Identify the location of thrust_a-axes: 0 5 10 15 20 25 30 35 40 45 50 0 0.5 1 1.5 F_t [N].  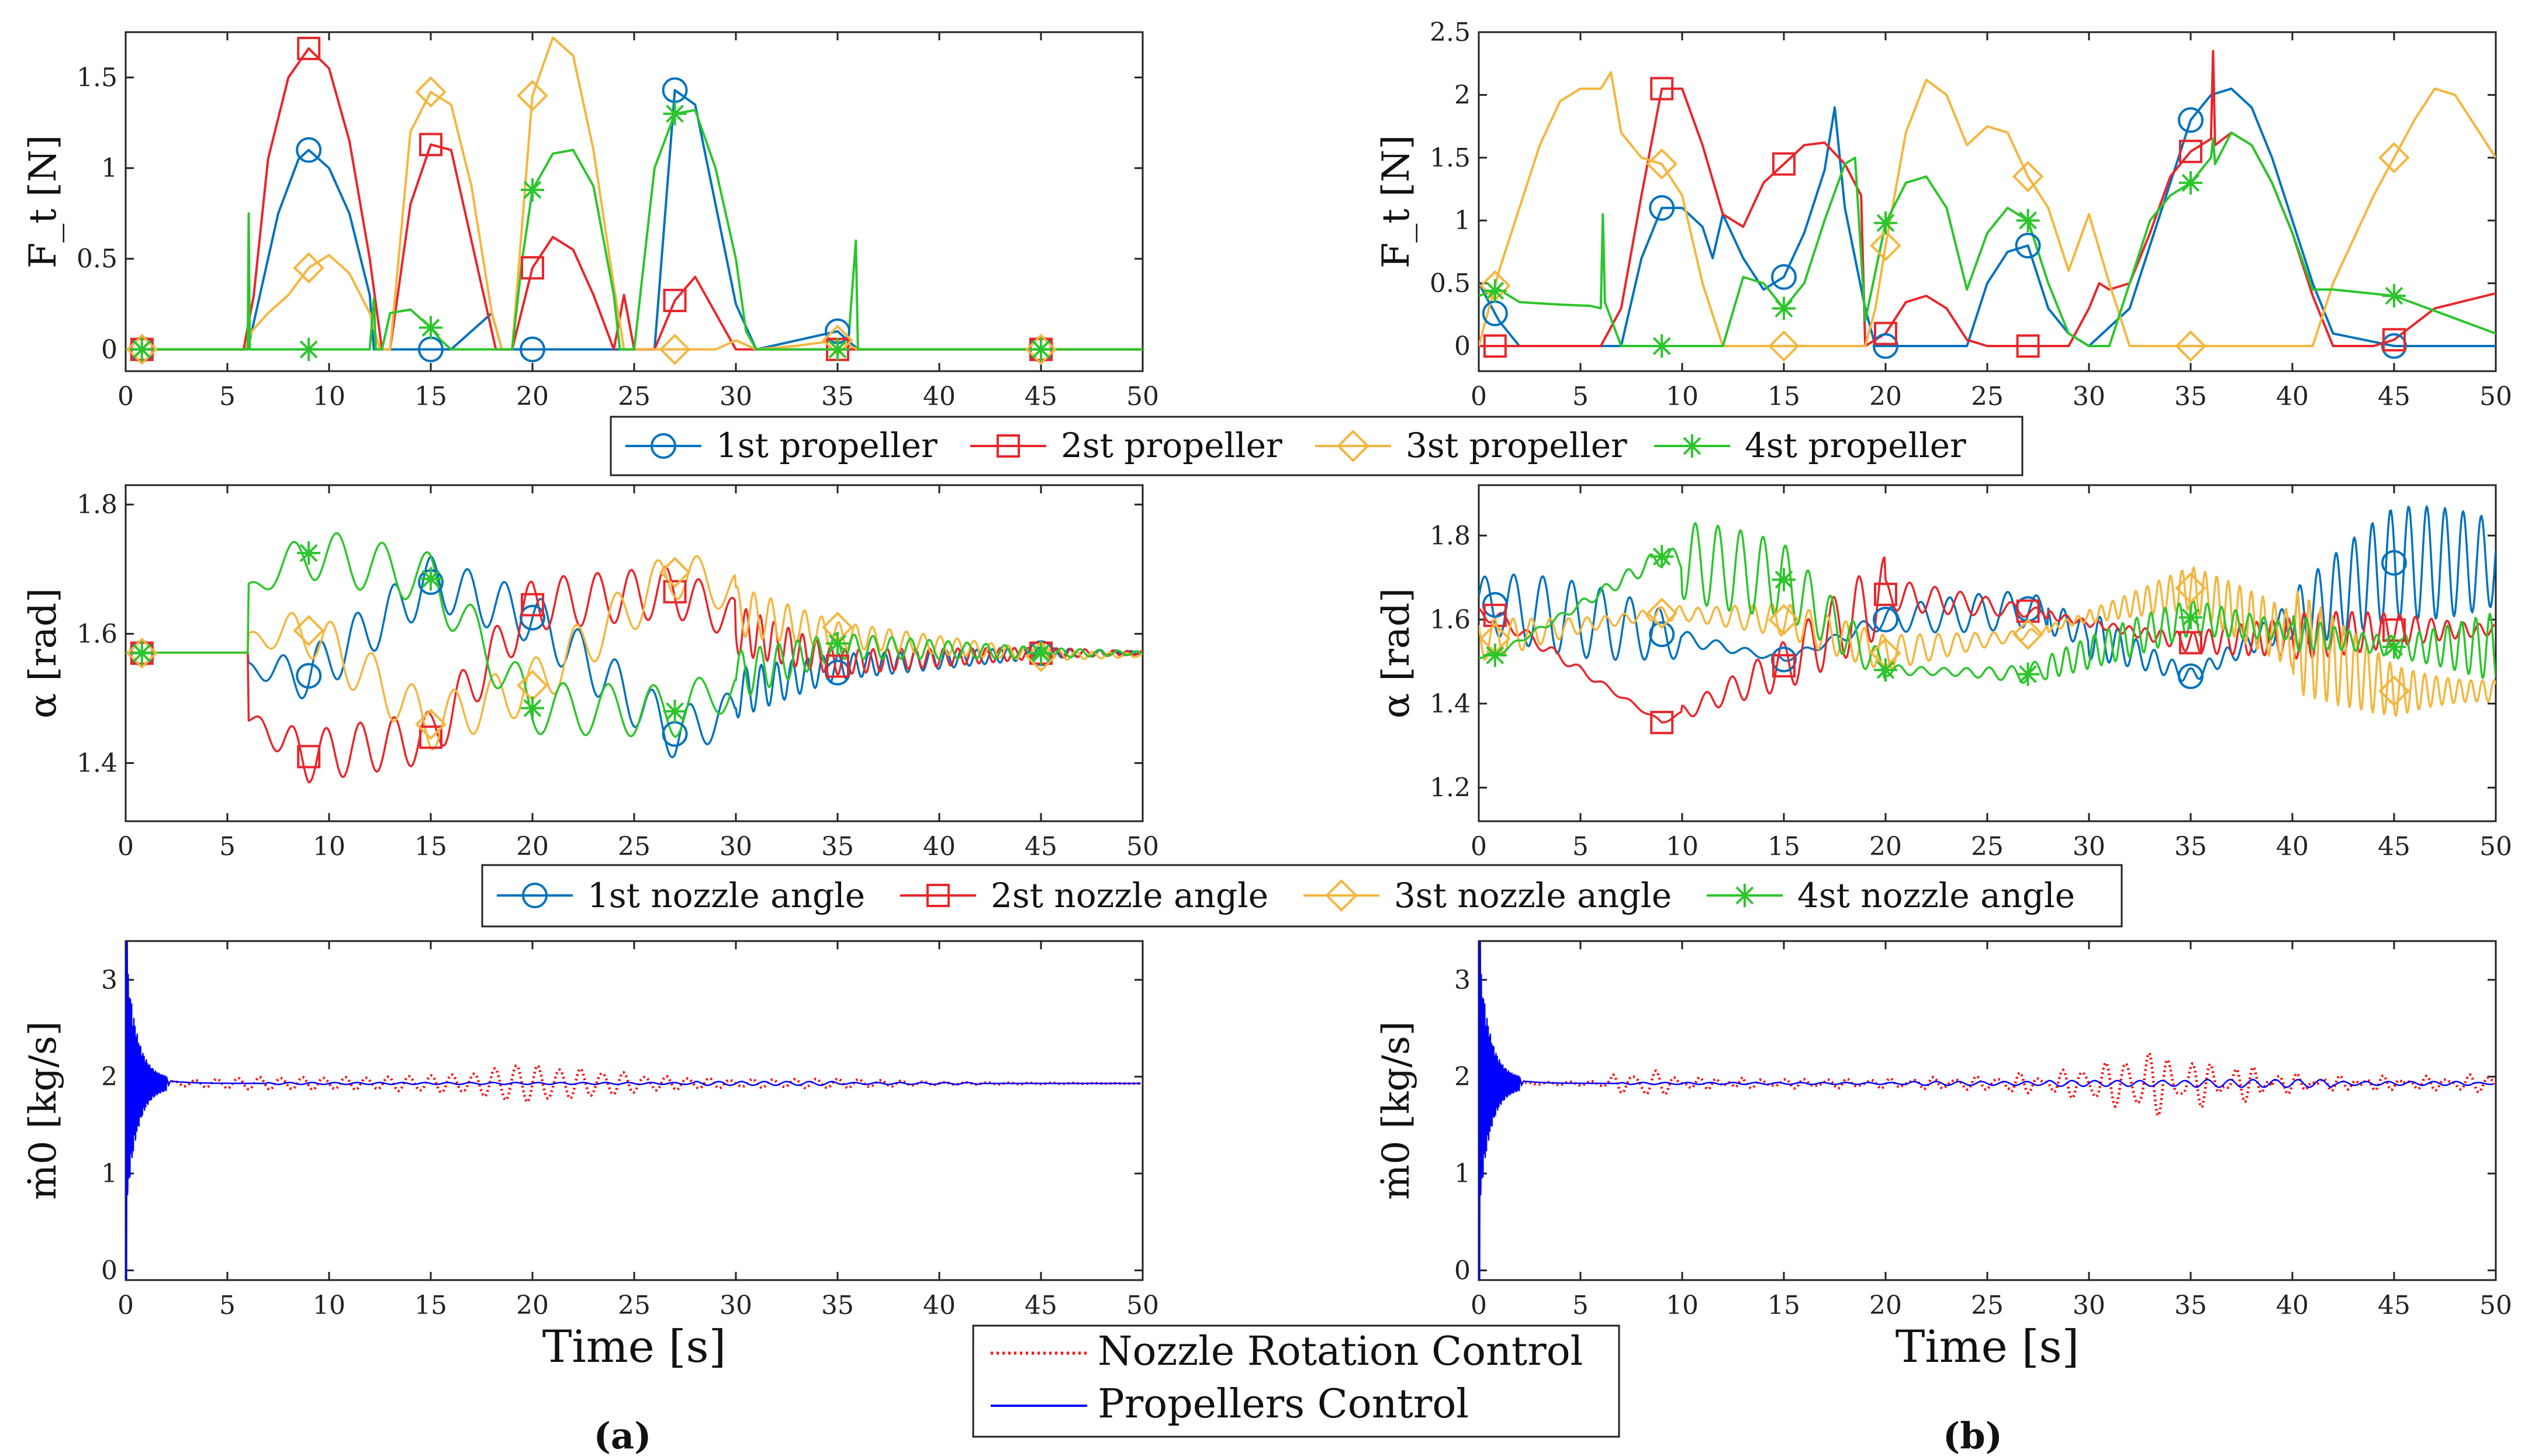
(590, 221).